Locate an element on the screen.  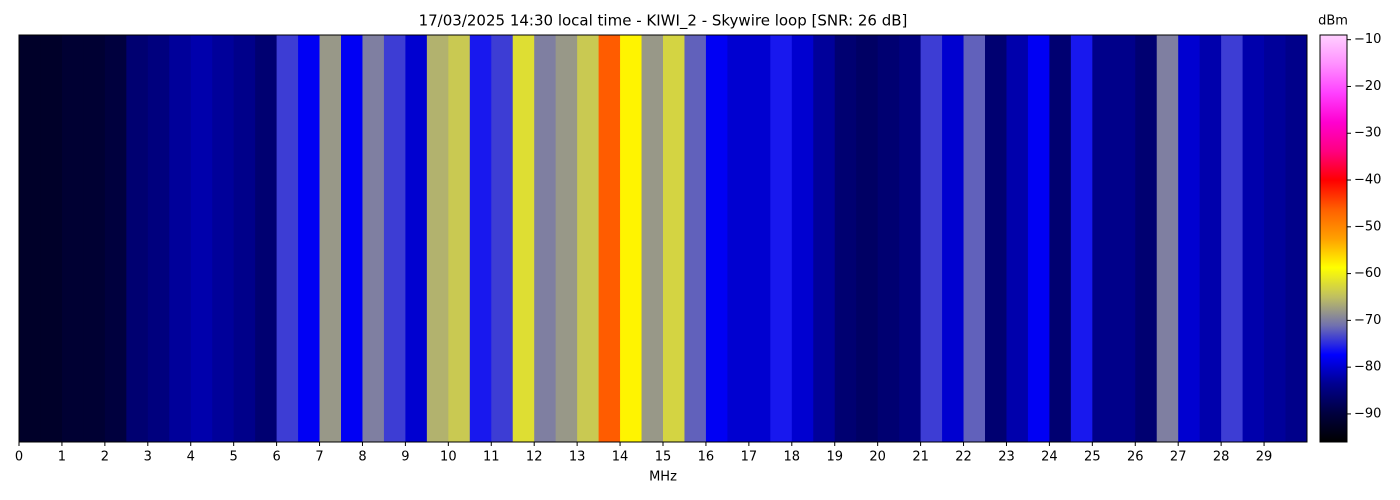
x-tick-label: 24 is located at coordinates (1049, 457).